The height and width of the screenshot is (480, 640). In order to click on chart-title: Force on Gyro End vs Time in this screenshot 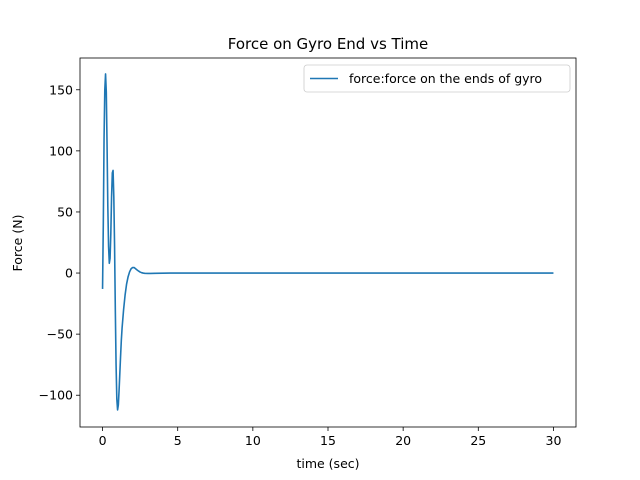, I will do `click(328, 44)`.